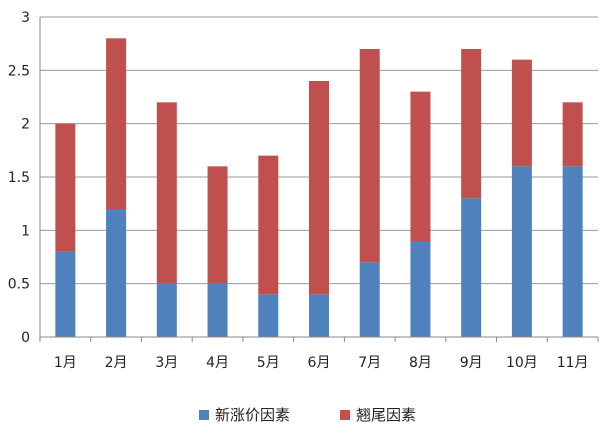  I want to click on y-tick-label: 0, so click(25, 338).